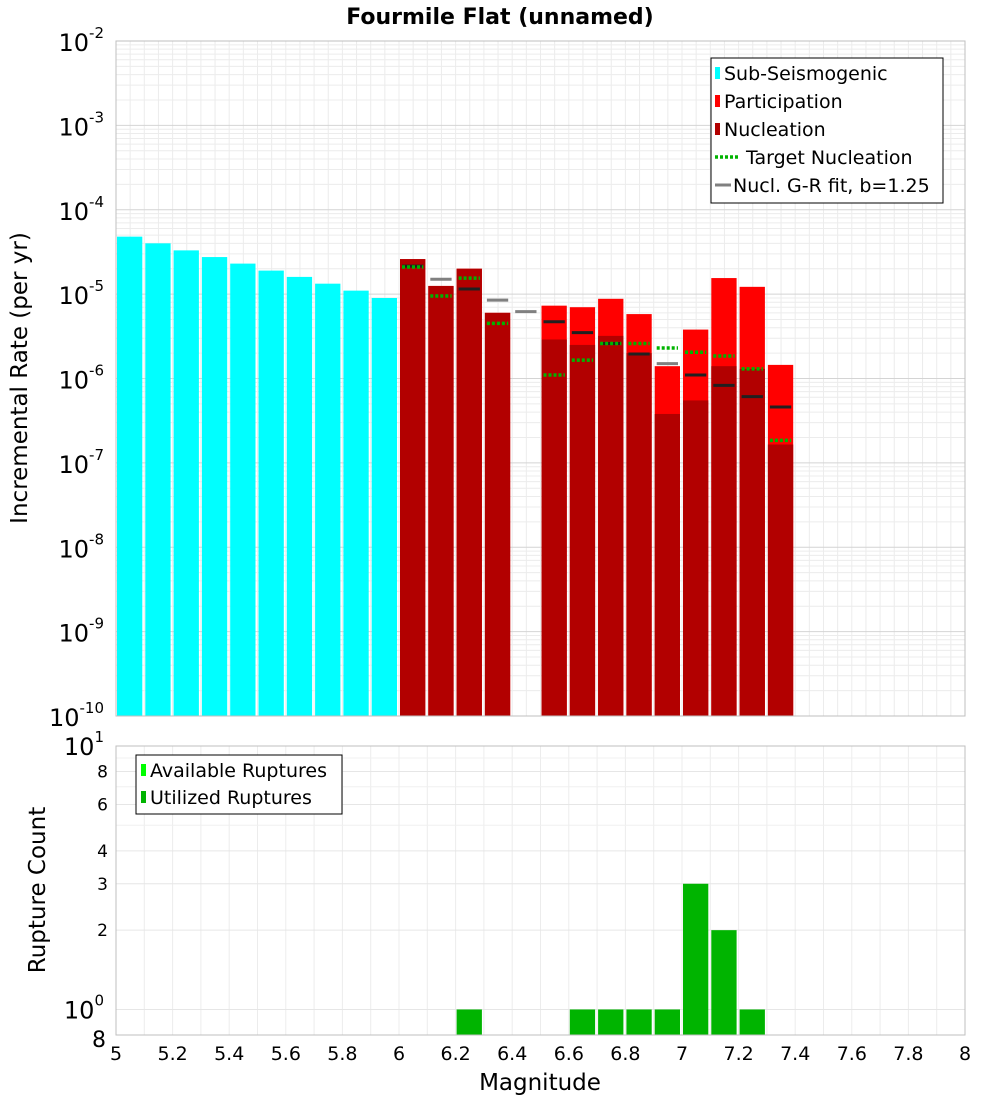  I want to click on x-tick-label: 7.6, so click(852, 1054).